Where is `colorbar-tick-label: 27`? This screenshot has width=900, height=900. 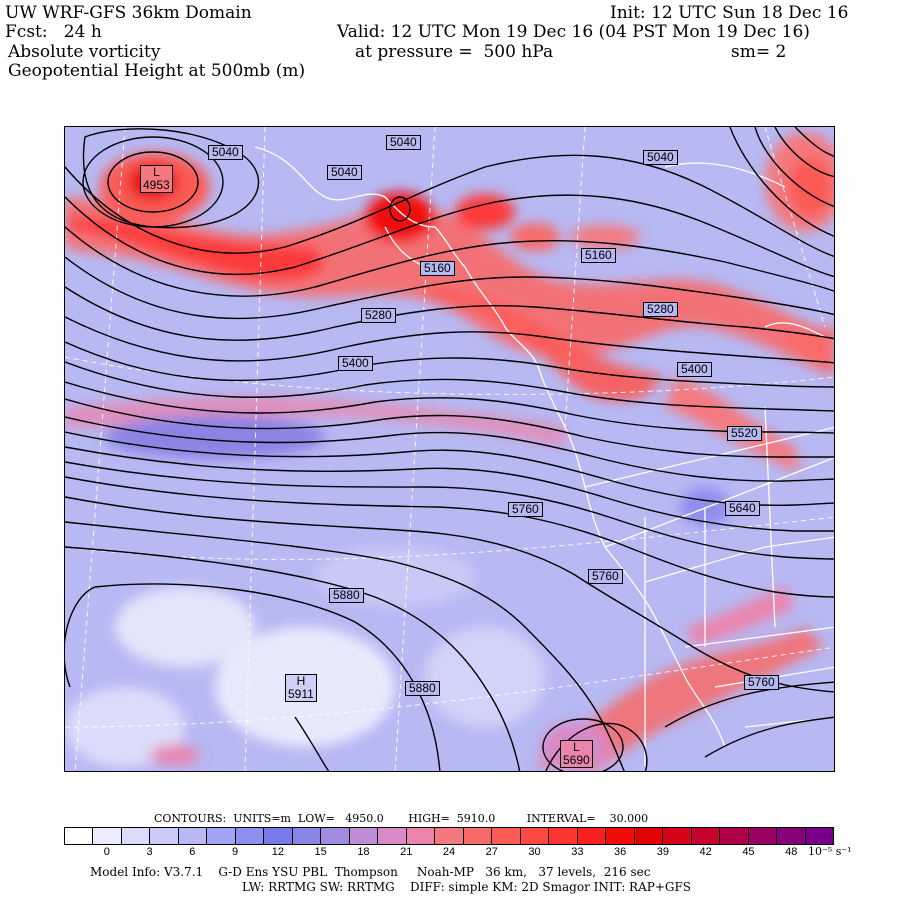
colorbar-tick-label: 27 is located at coordinates (491, 852).